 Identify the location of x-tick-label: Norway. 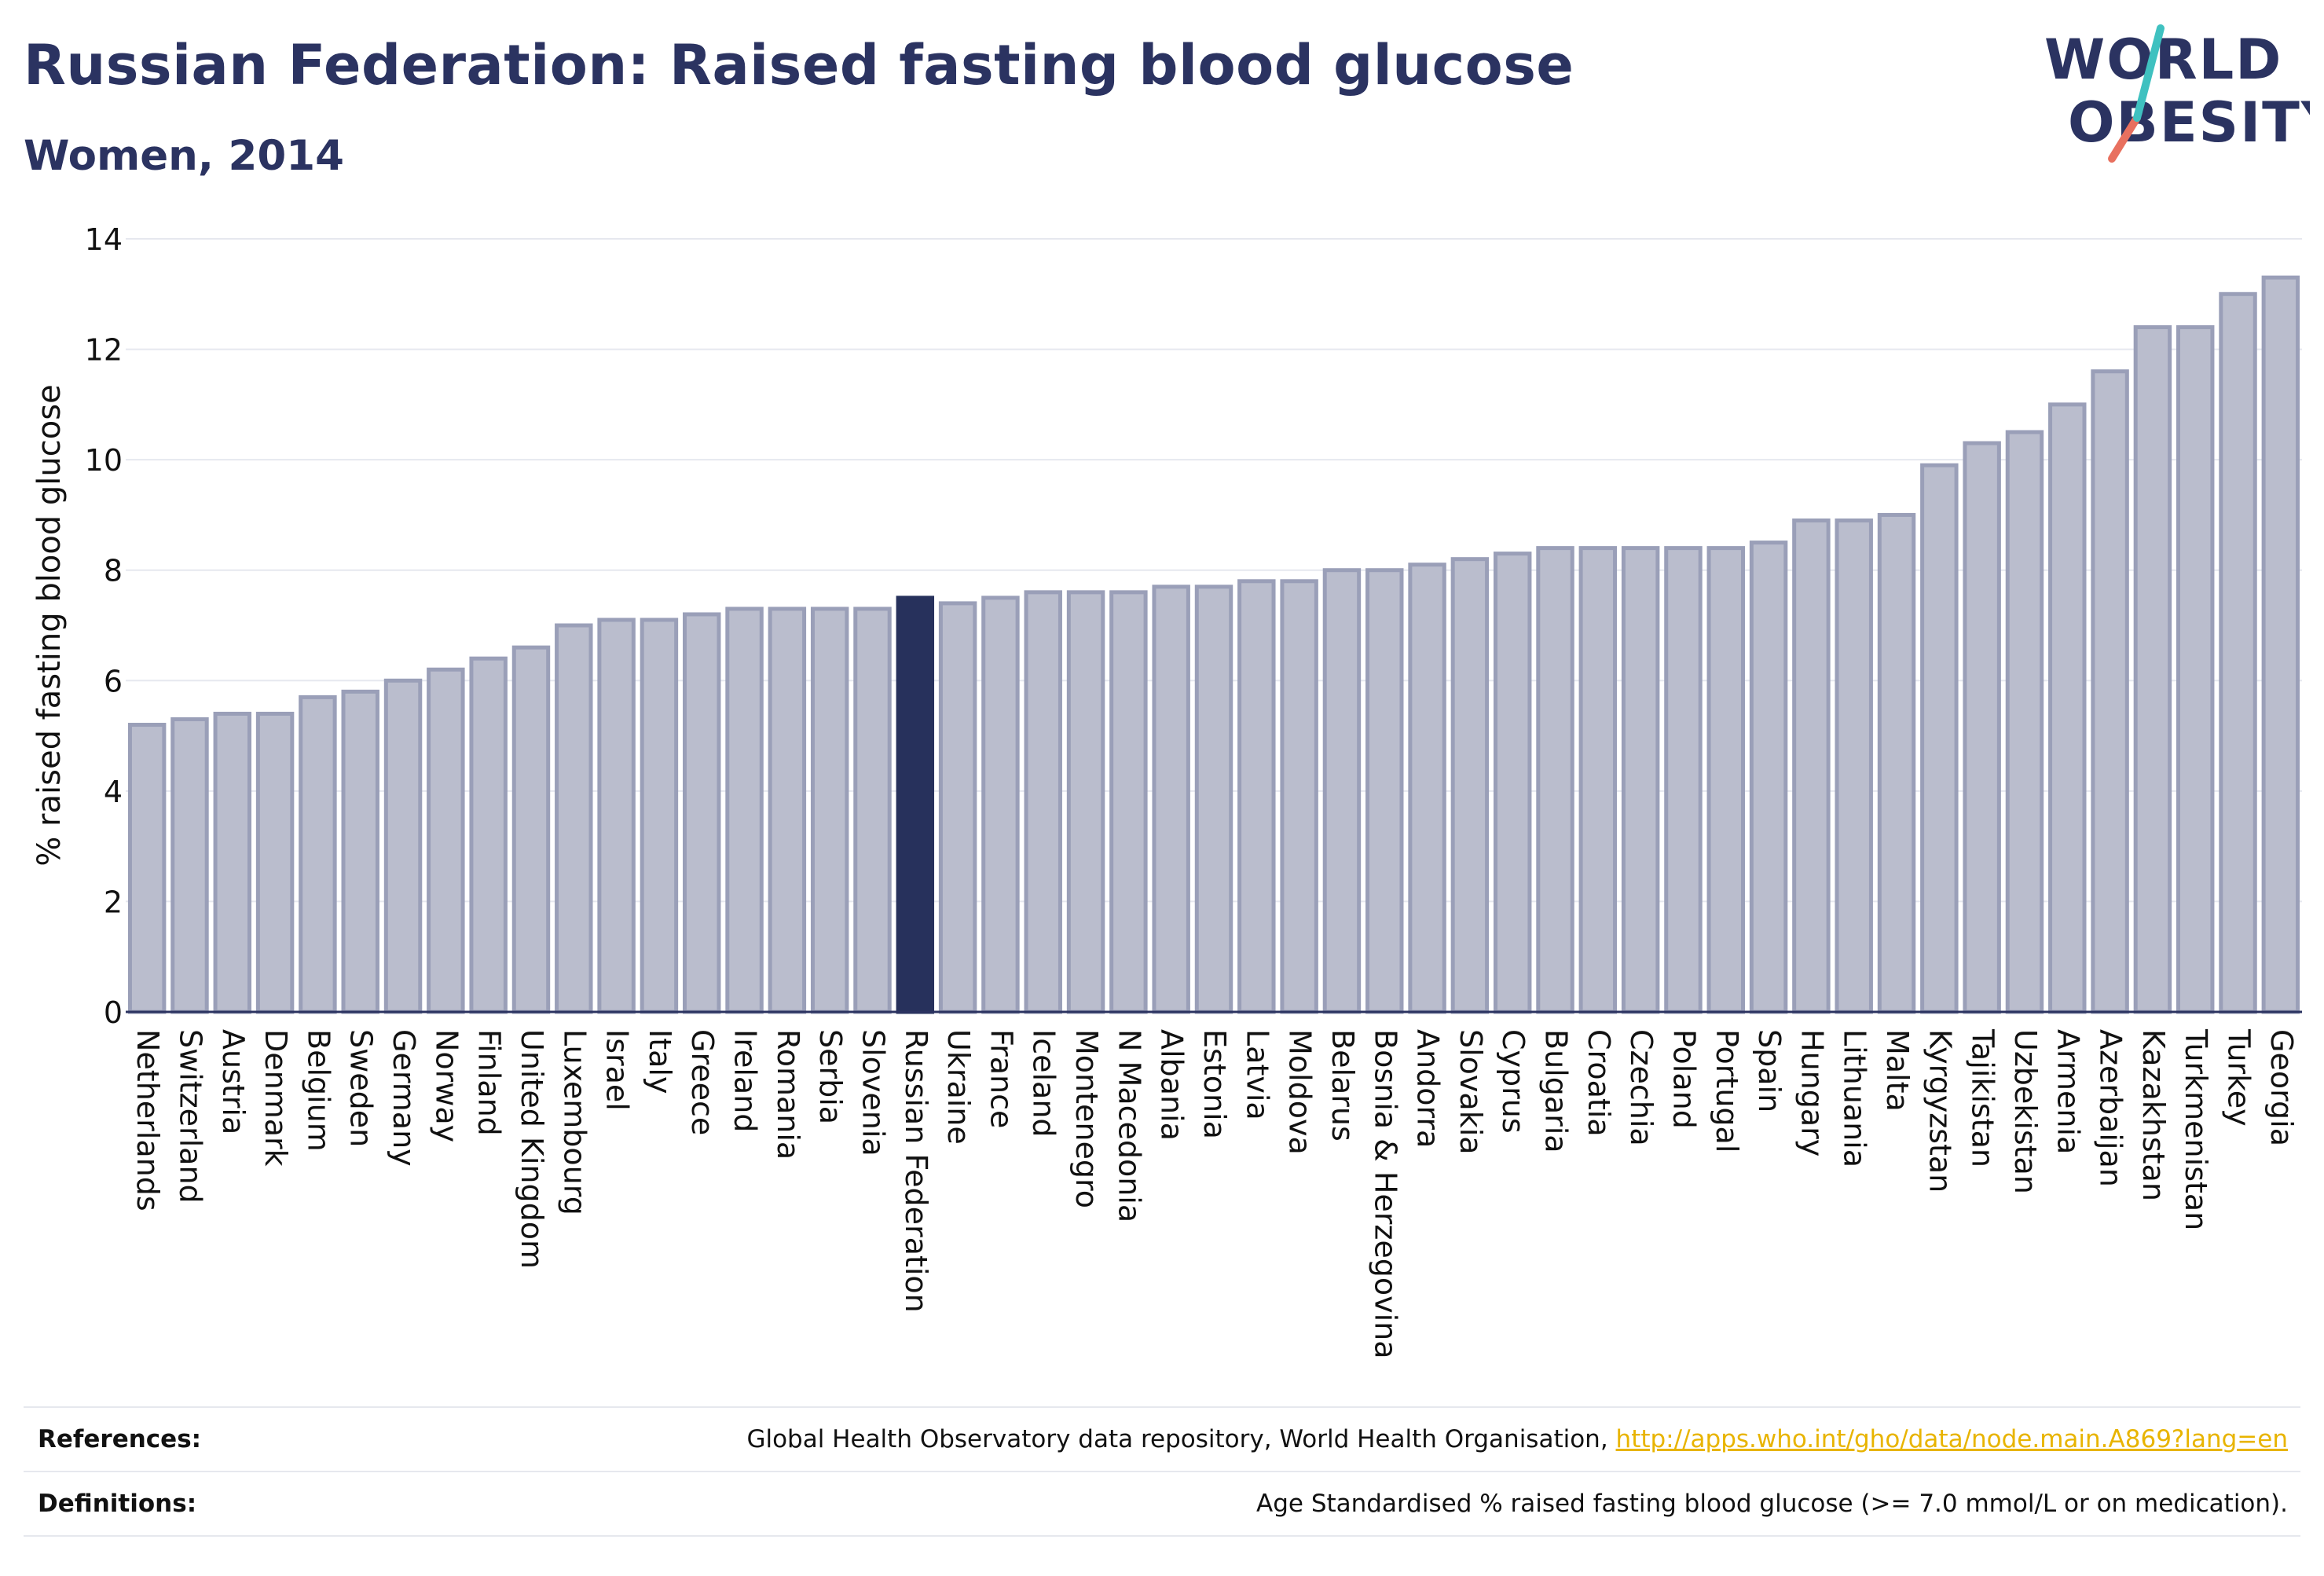
(446, 1085).